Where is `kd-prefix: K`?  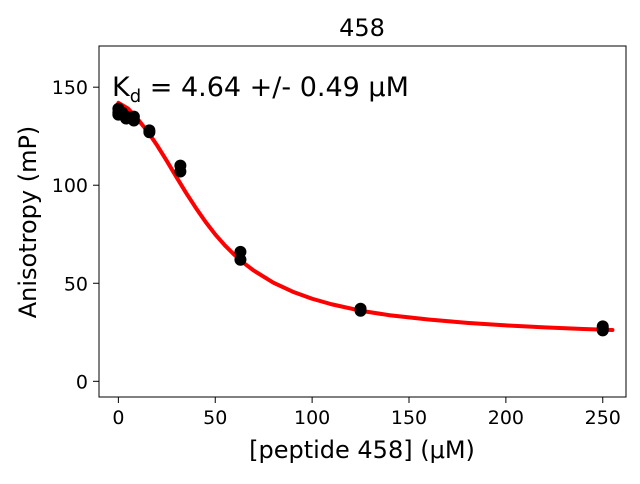
kd-prefix: K is located at coordinates (121, 87).